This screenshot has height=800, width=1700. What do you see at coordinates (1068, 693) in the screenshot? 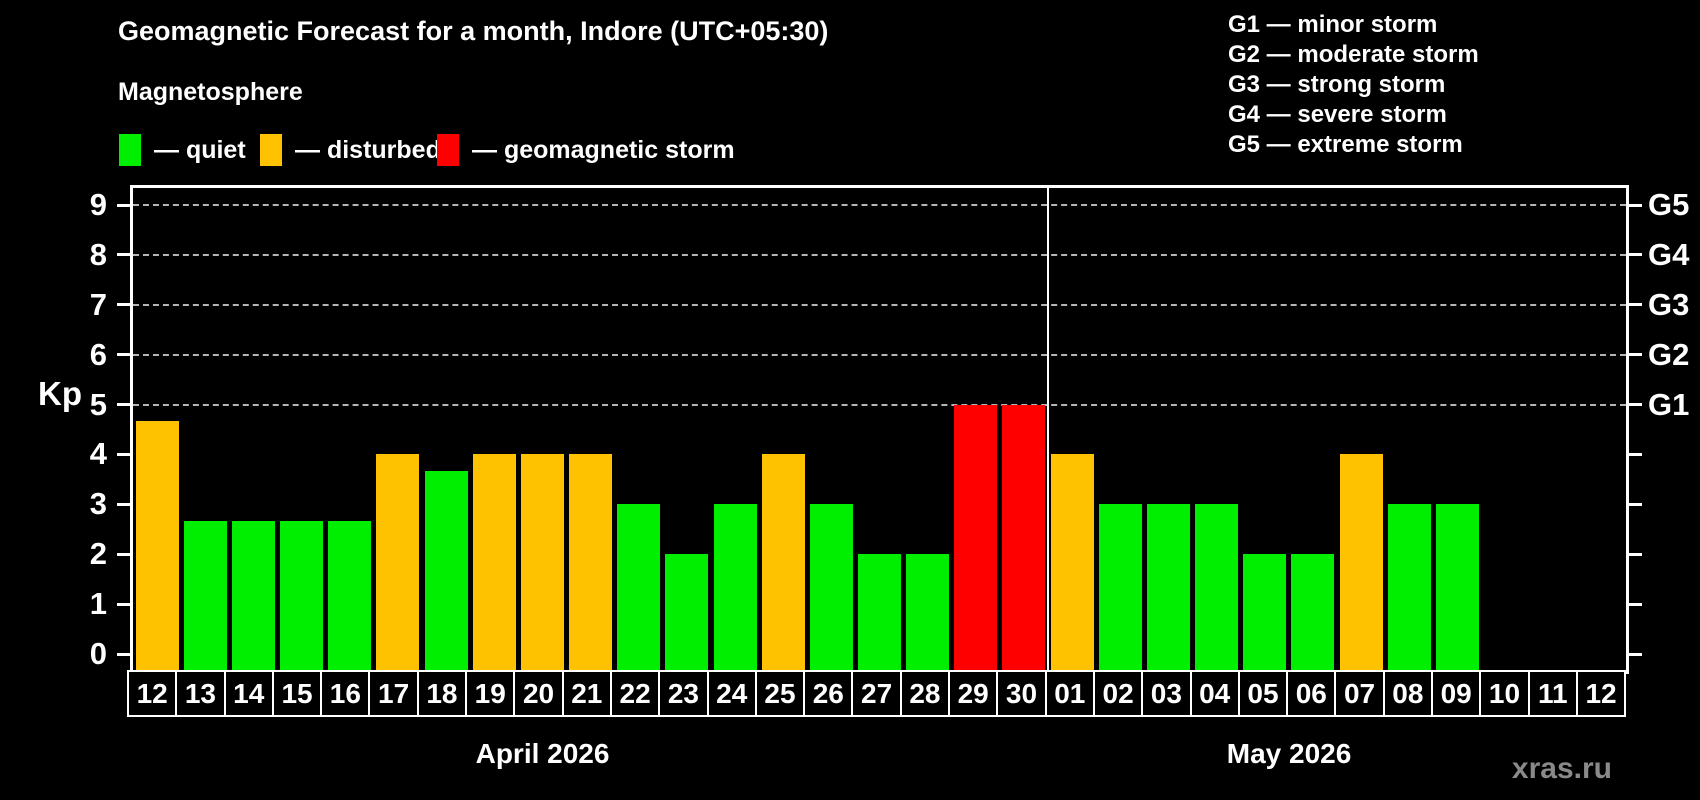
I see `day-label-cell: 01` at bounding box center [1068, 693].